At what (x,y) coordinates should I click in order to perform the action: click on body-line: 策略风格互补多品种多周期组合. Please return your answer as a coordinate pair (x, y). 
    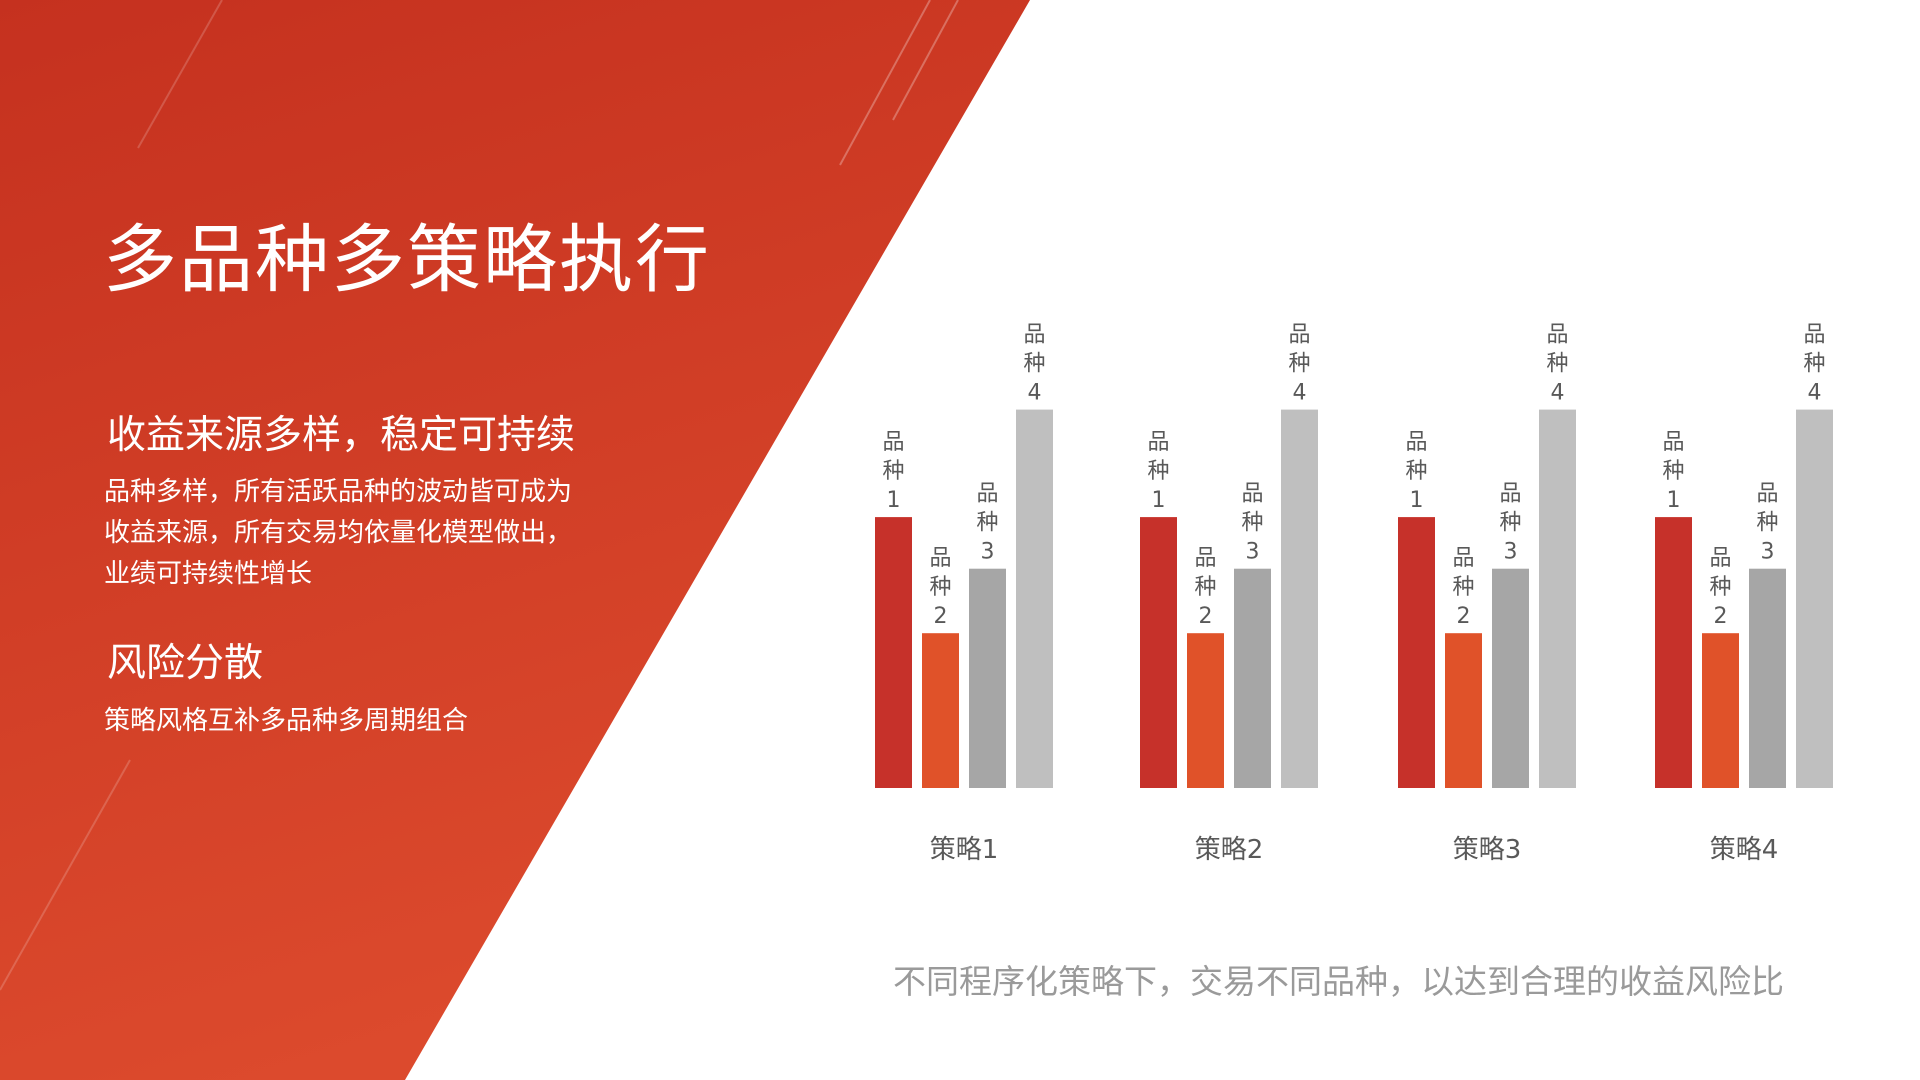
    Looking at the image, I should click on (286, 721).